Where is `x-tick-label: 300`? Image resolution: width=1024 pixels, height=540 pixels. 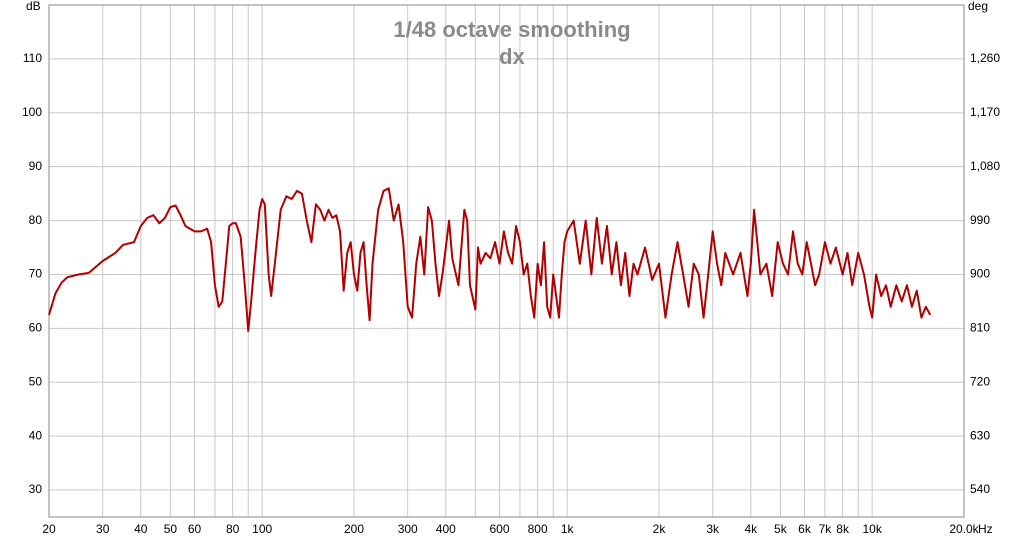
x-tick-label: 300 is located at coordinates (408, 529).